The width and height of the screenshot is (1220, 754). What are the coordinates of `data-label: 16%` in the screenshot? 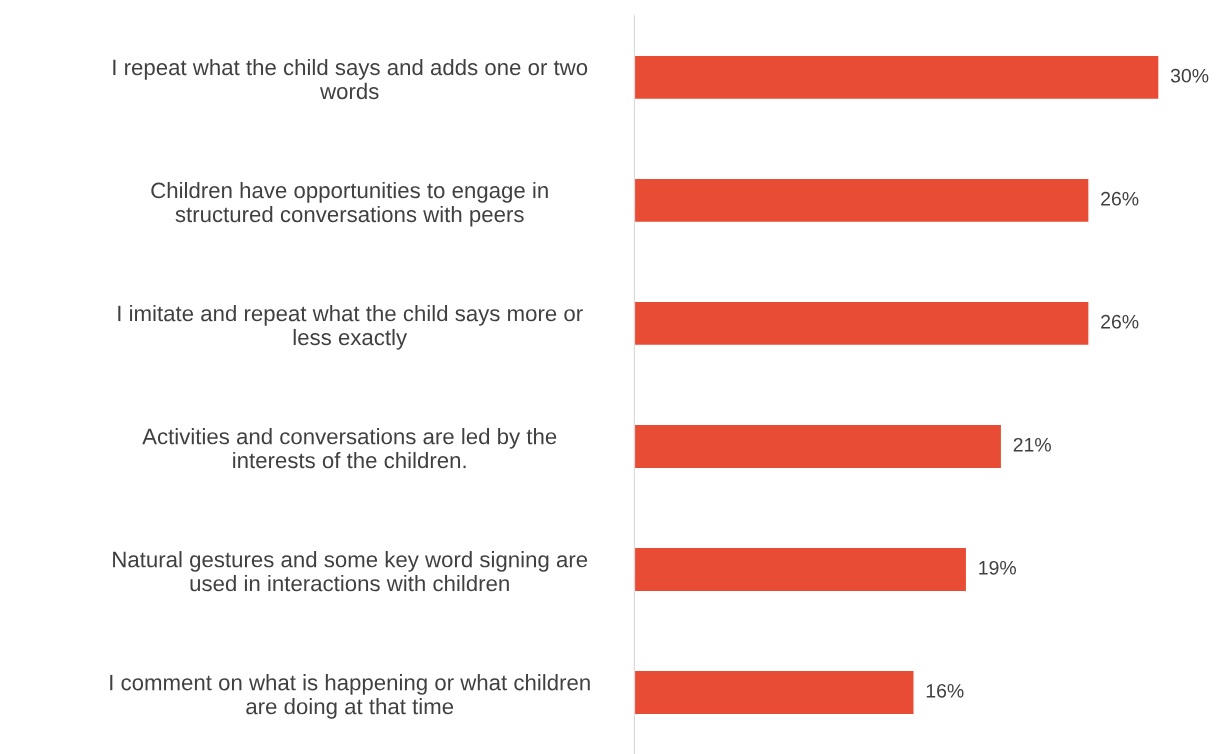 It's located at (945, 690).